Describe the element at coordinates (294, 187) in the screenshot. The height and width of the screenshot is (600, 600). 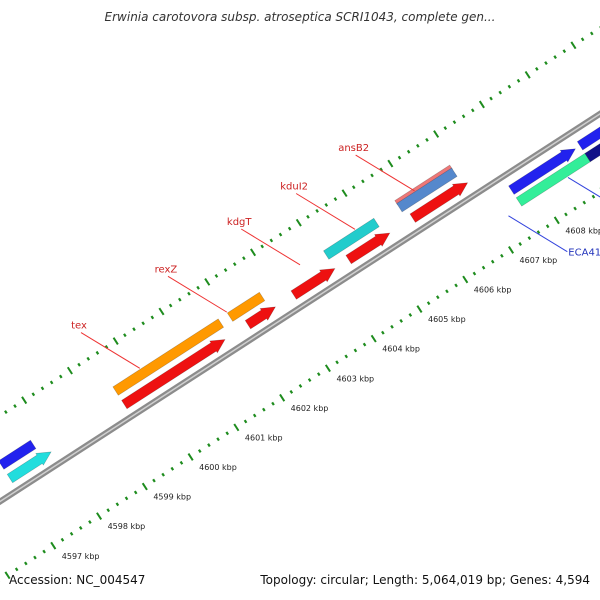
I see `gene-label: kduI2` at that location.